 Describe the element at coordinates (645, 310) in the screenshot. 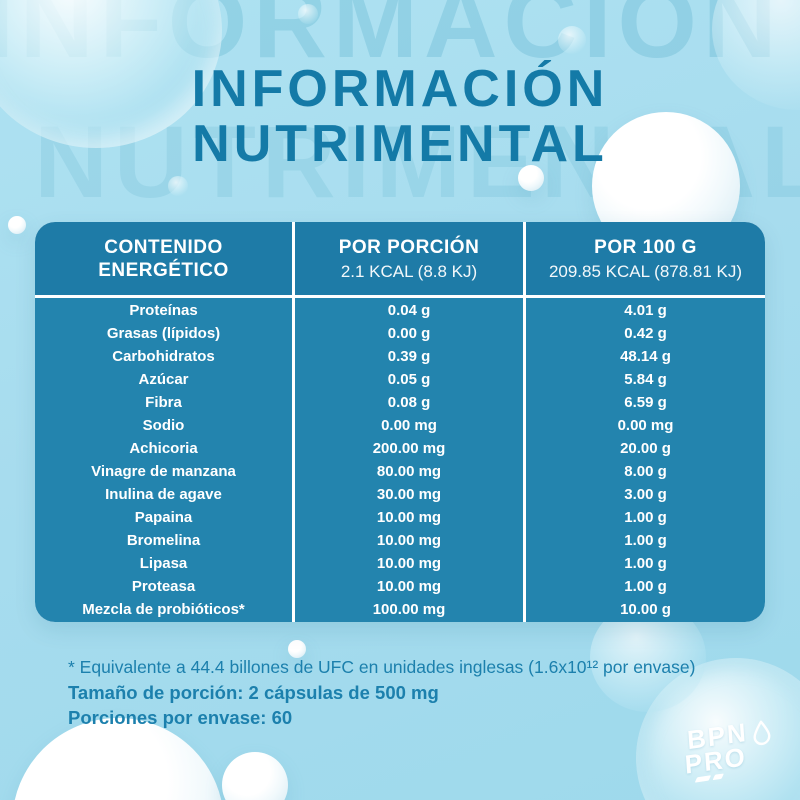

I see `per-100g-value: 4.01 g` at that location.